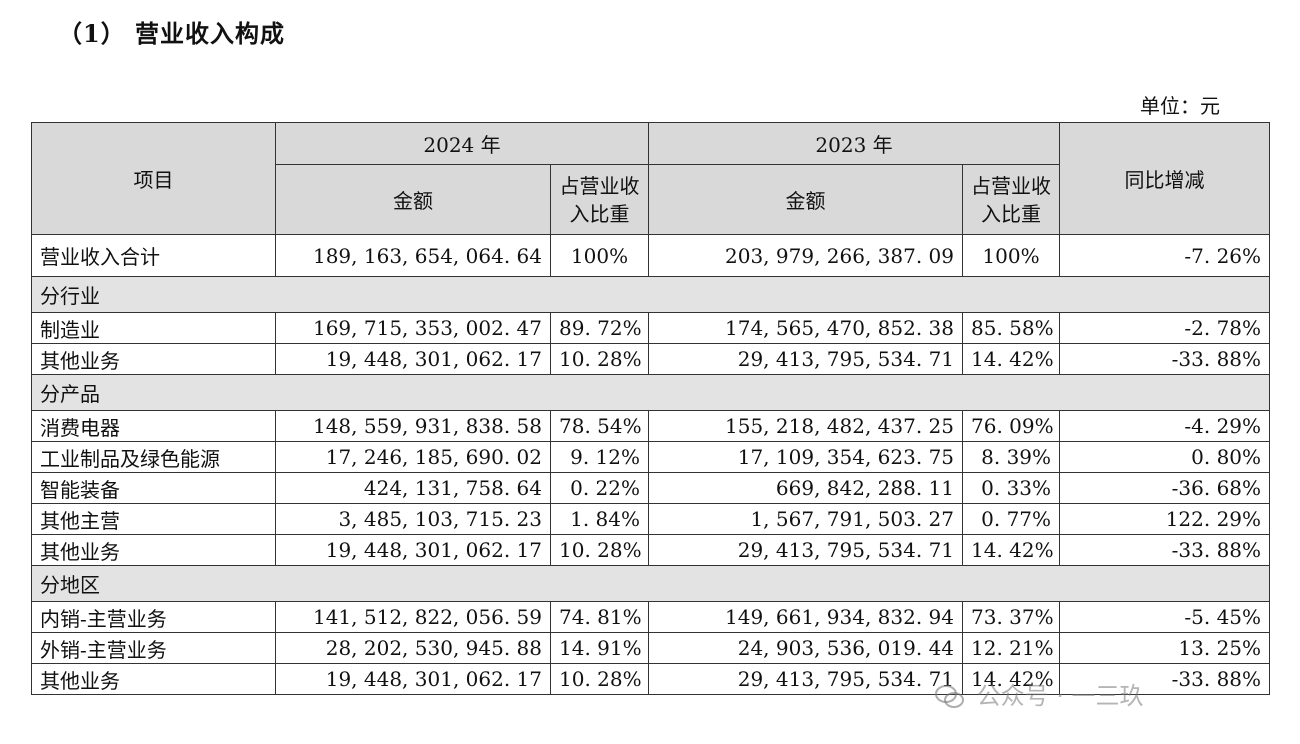 This screenshot has height=744, width=1300. Describe the element at coordinates (599, 328) in the screenshot. I see `row-ratio-2024: 89. 72%` at that location.